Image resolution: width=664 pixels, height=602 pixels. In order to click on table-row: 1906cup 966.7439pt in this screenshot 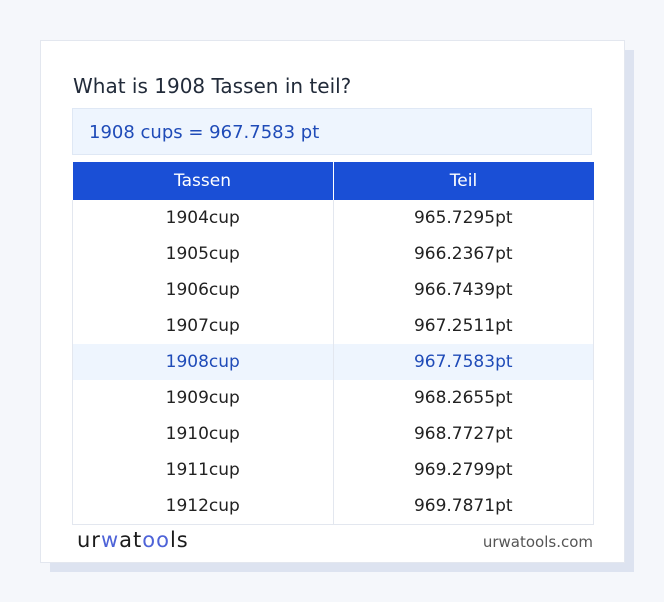, I will do `click(333, 290)`.